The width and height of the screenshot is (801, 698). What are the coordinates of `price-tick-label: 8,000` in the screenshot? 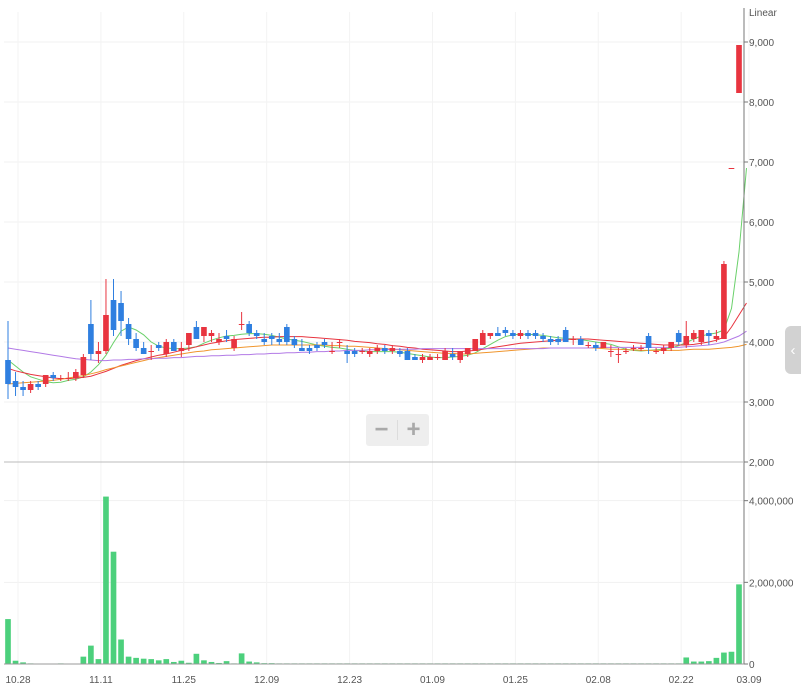 It's located at (761, 103).